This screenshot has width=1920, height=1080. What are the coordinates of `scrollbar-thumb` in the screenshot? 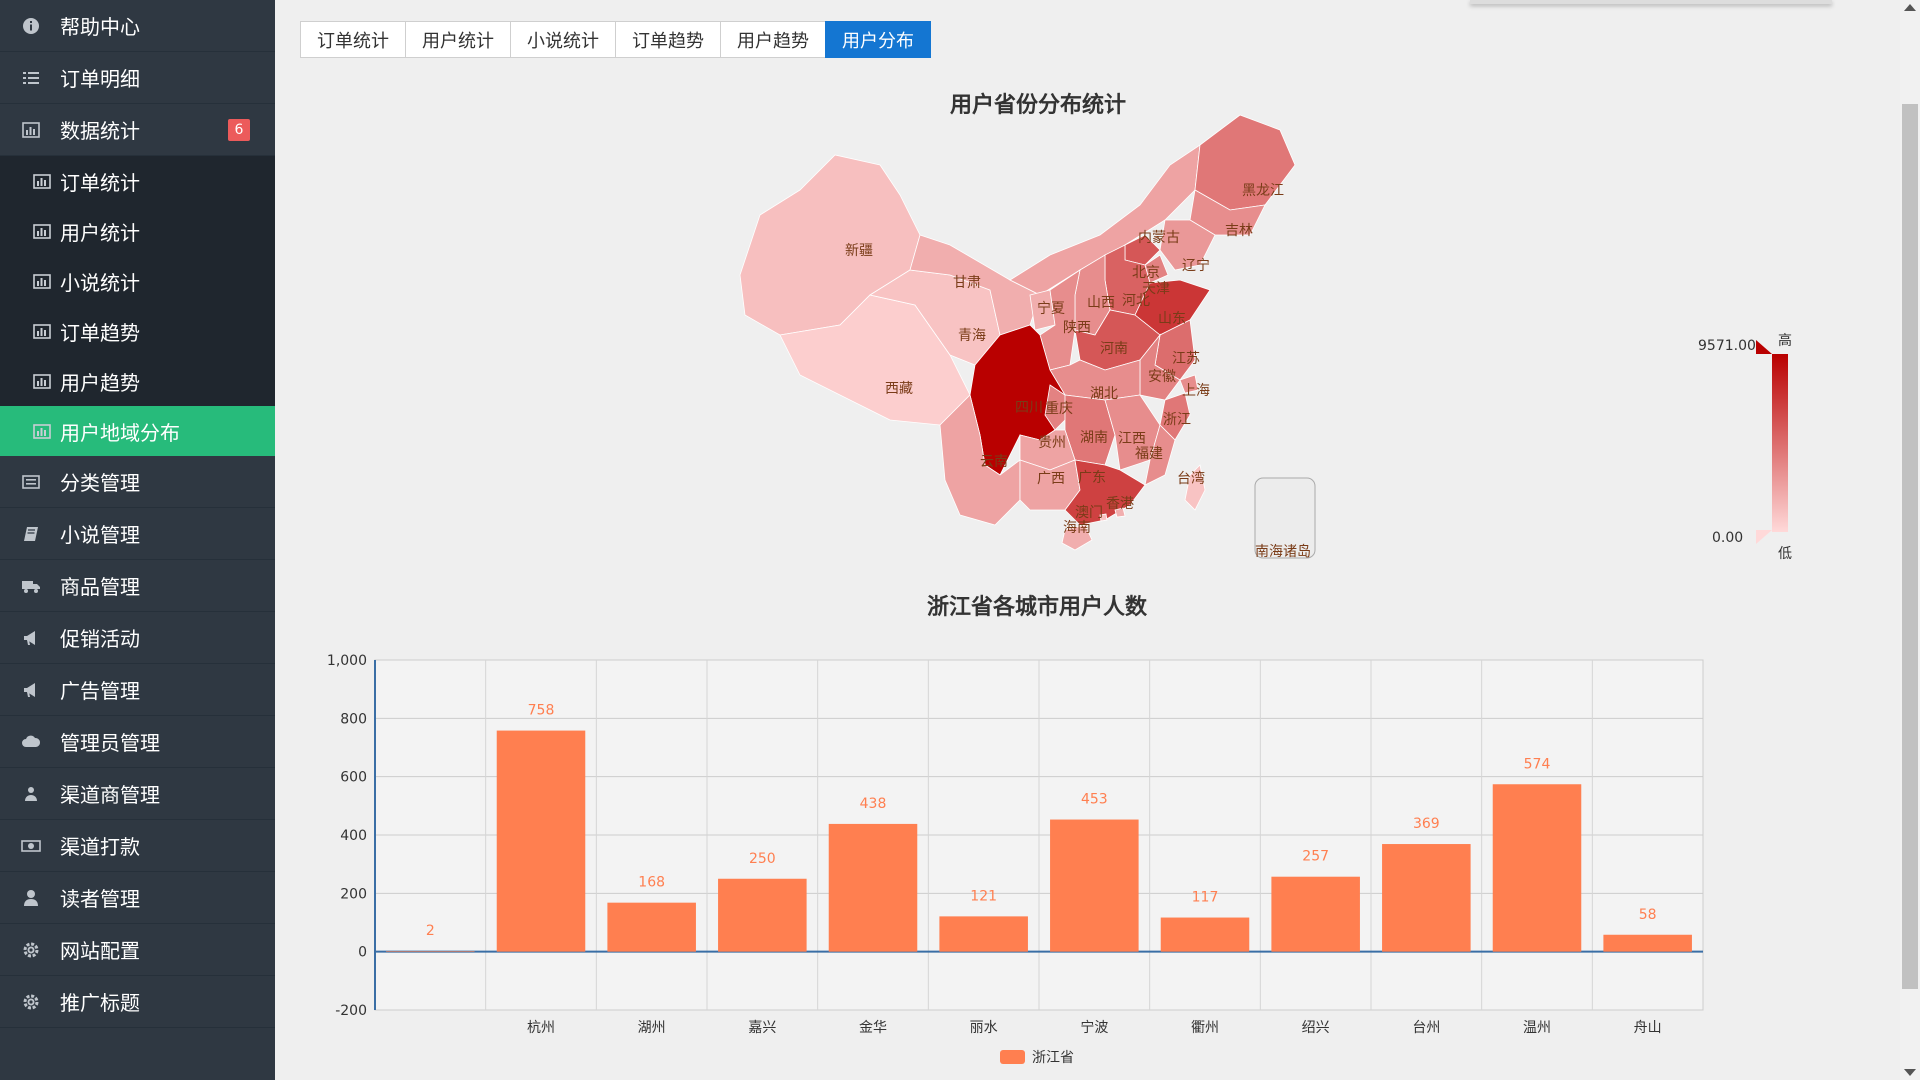 It's located at (1910, 546).